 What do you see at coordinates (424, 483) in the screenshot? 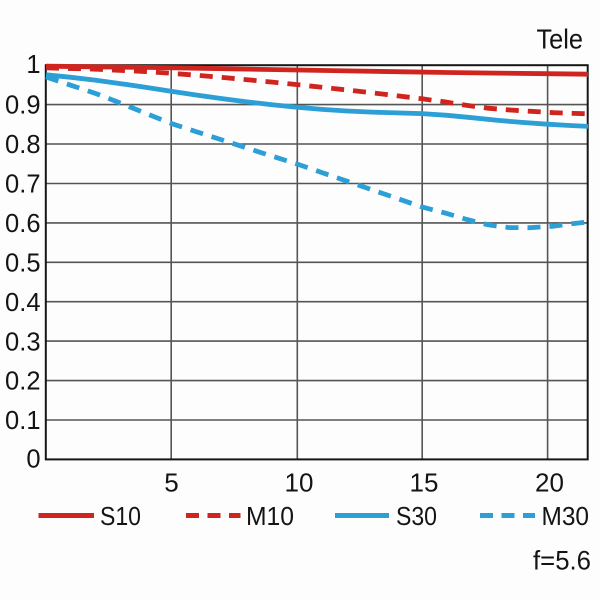
I see `svg-text: 15` at bounding box center [424, 483].